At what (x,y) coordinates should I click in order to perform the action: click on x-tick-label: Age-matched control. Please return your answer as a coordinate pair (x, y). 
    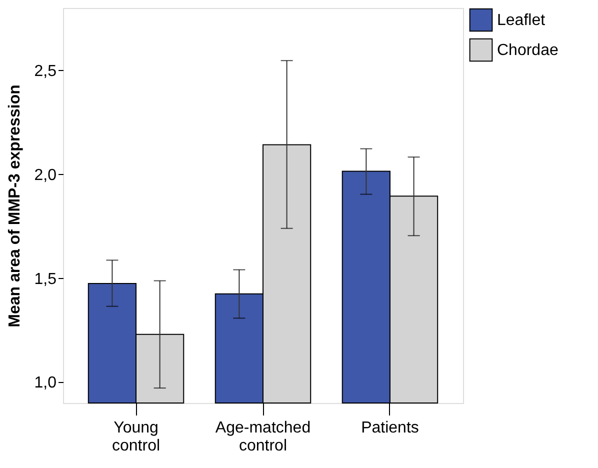
    Looking at the image, I should click on (263, 437).